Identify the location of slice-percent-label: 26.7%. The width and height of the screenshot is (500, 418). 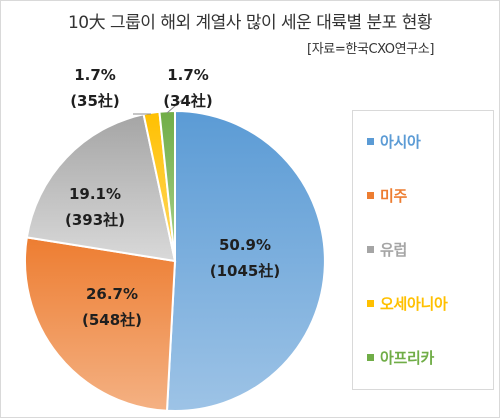
(112, 294).